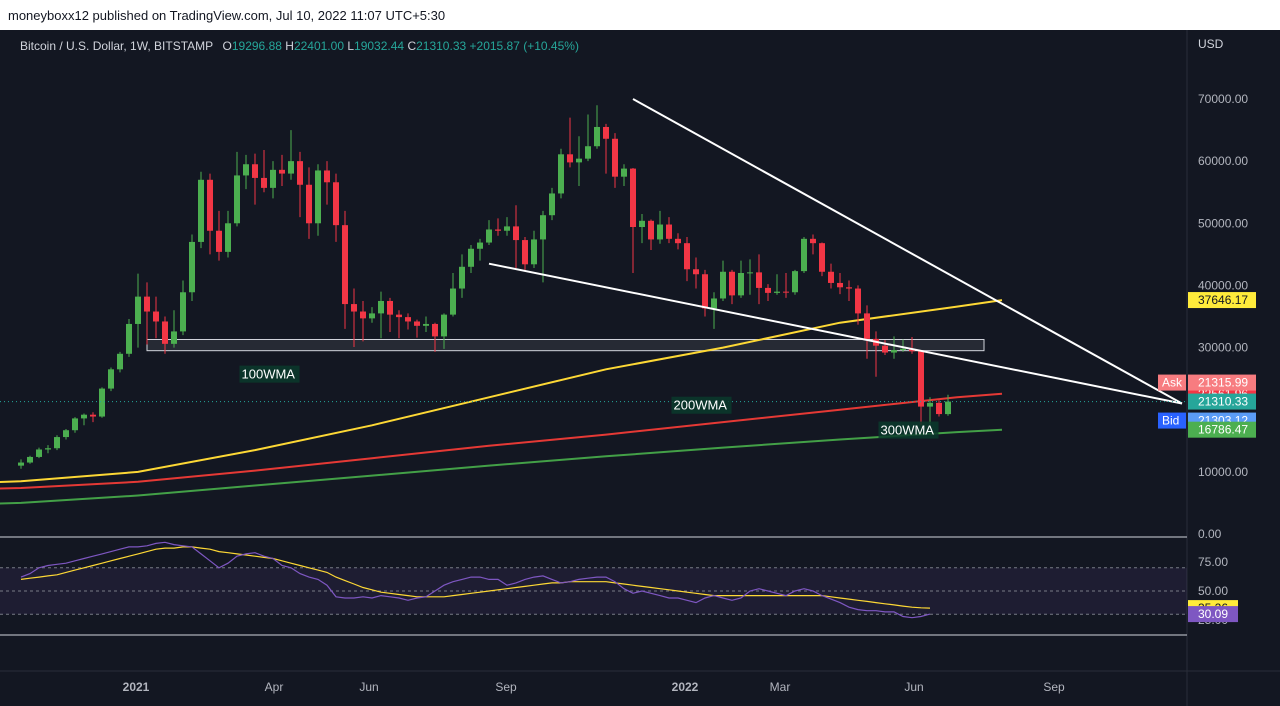 This screenshot has width=1280, height=706. Describe the element at coordinates (379, 46) in the screenshot. I see `low-value: 19032.44` at that location.